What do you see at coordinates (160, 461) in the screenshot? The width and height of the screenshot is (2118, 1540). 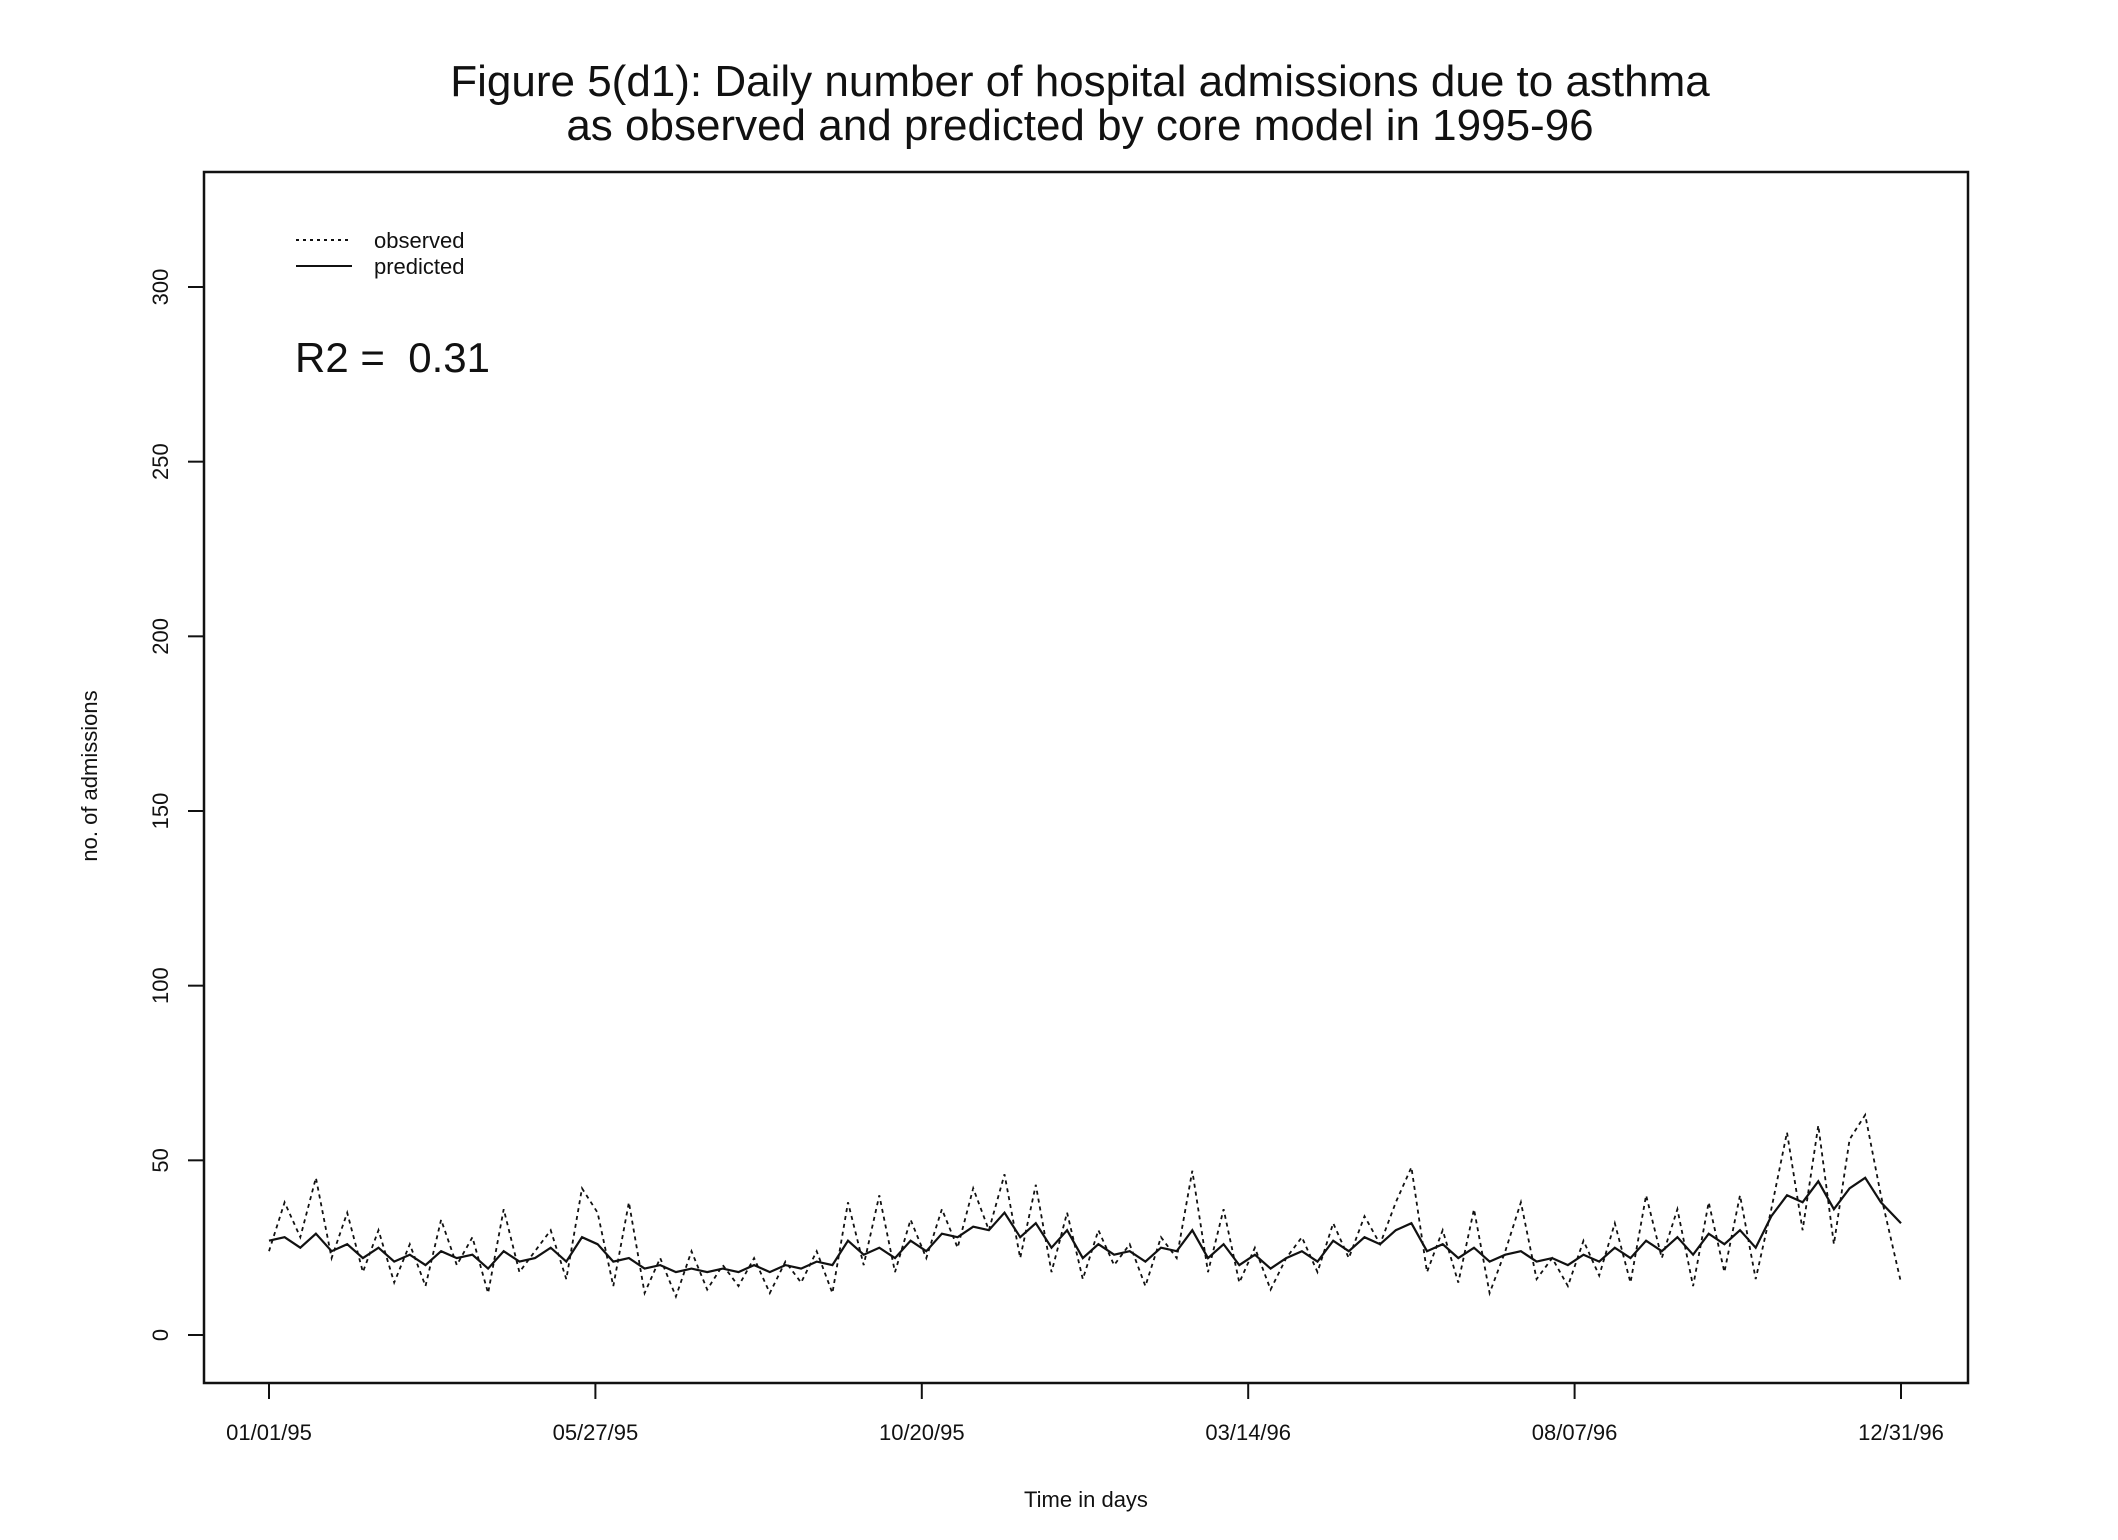 I see `y-tick-label: 250` at bounding box center [160, 461].